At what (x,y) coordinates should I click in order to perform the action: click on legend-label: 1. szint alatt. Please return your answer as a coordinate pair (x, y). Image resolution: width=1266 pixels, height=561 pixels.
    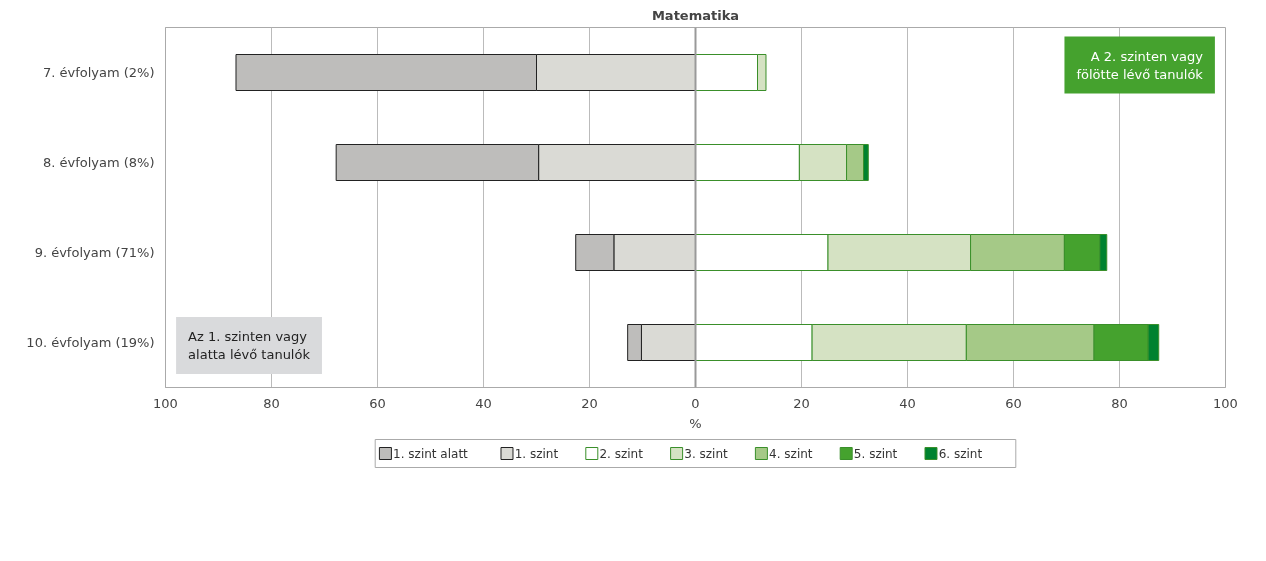
    Looking at the image, I should click on (431, 453).